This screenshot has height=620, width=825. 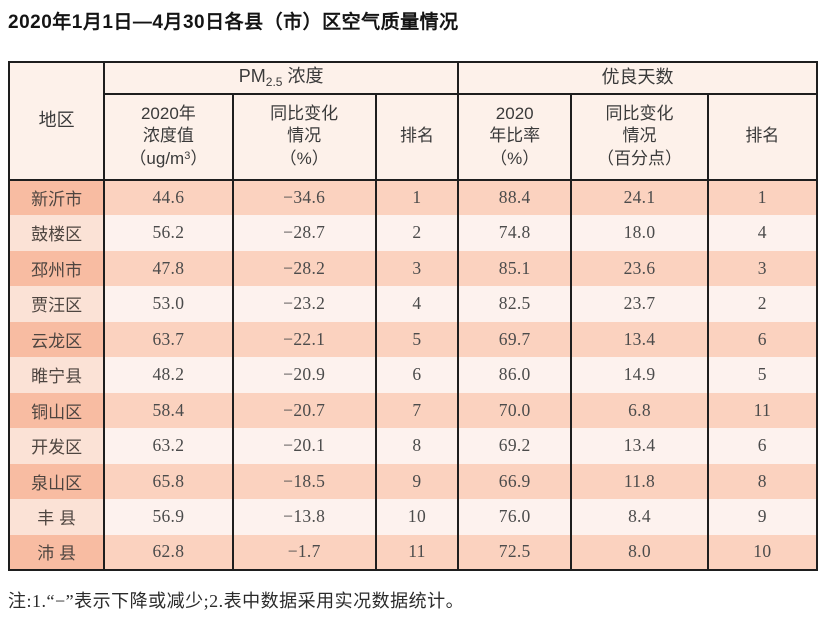 I want to click on days-ratio-cell: 66.9, so click(x=515, y=481).